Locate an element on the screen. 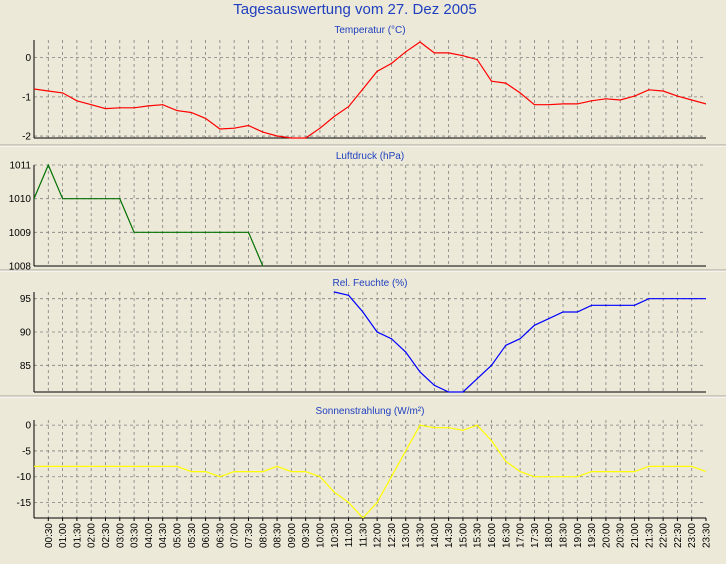 The width and height of the screenshot is (726, 564). x-tick-label: 09:00 is located at coordinates (292, 535).